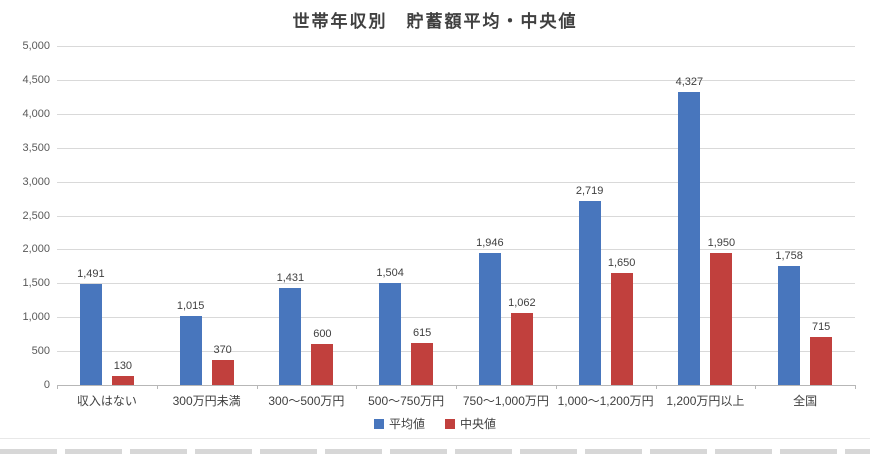 Image resolution: width=870 pixels, height=454 pixels. Describe the element at coordinates (705, 401) in the screenshot. I see `x-tick-label: 1,200万円以上` at that location.